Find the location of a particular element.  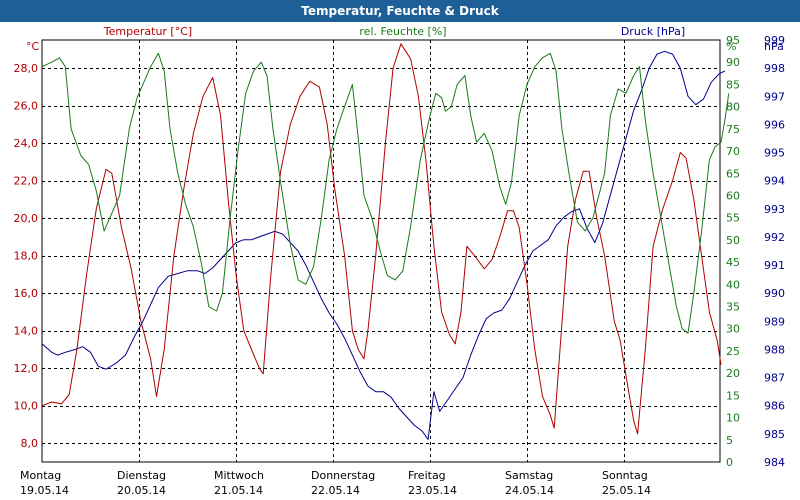

humidity-tick: 5 is located at coordinates (729, 440).